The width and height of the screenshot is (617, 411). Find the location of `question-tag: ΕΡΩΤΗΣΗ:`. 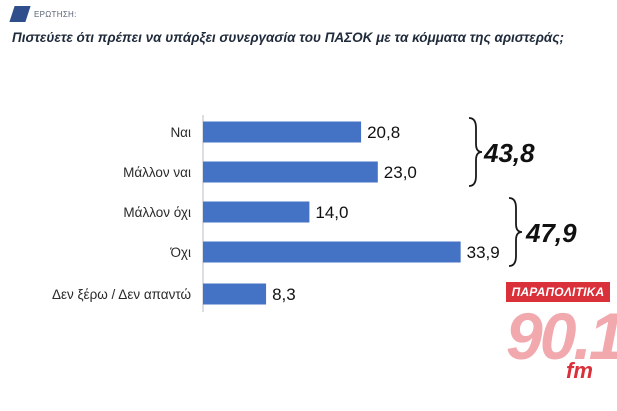

question-tag: ΕΡΩΤΗΣΗ: is located at coordinates (43, 14).